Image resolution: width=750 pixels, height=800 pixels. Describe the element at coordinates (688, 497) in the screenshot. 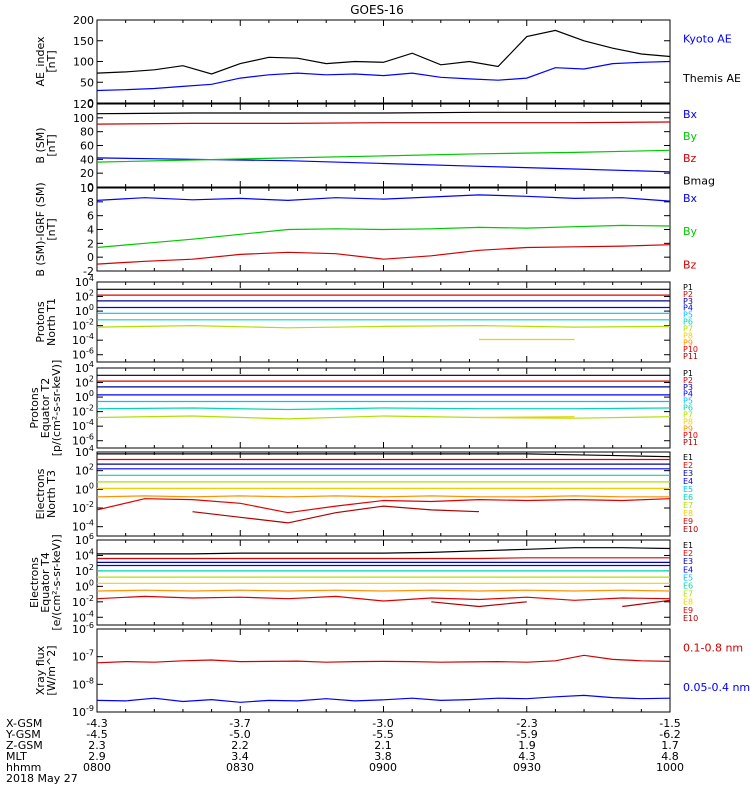

I see `en-legend-label: E6` at that location.